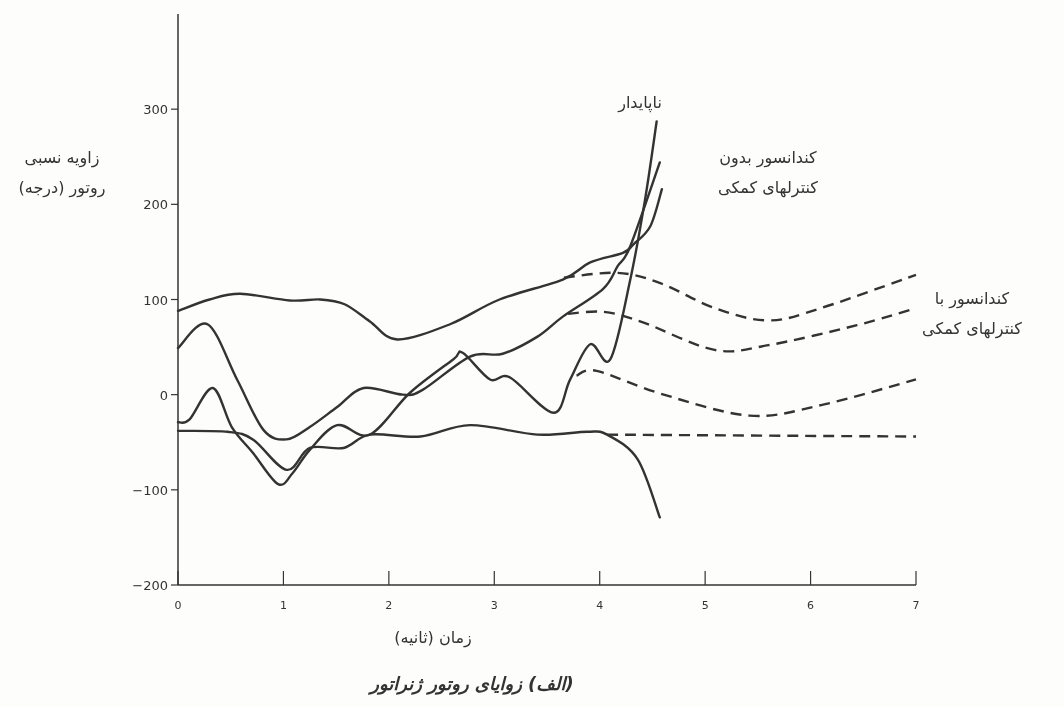 The width and height of the screenshot is (1064, 707). What do you see at coordinates (155, 110) in the screenshot?
I see `y-tick-label: 300` at bounding box center [155, 110].